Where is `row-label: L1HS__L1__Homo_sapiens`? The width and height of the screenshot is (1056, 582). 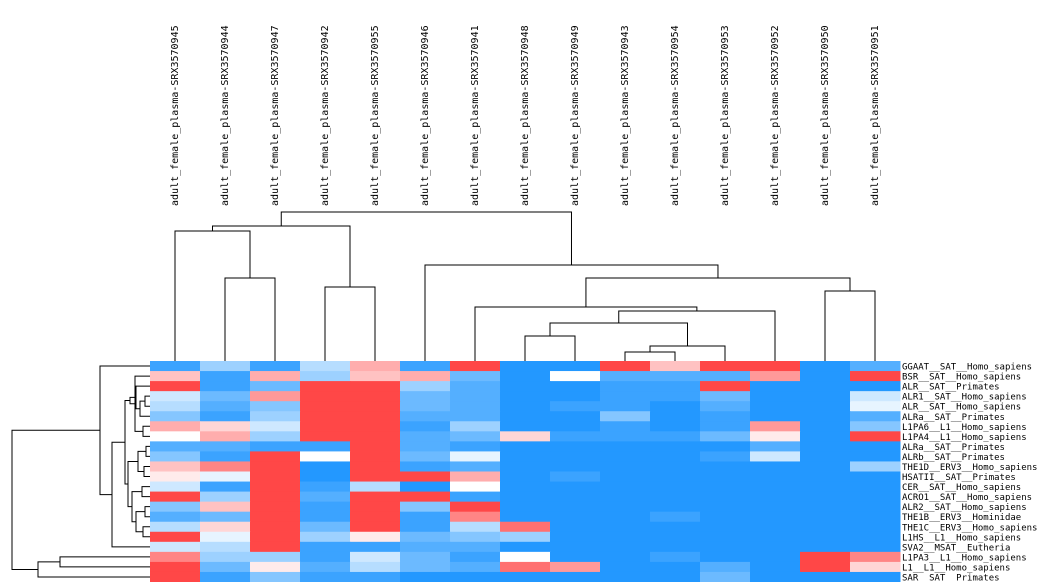 row-label: L1HS__L1__Homo_sapiens is located at coordinates (961, 538).